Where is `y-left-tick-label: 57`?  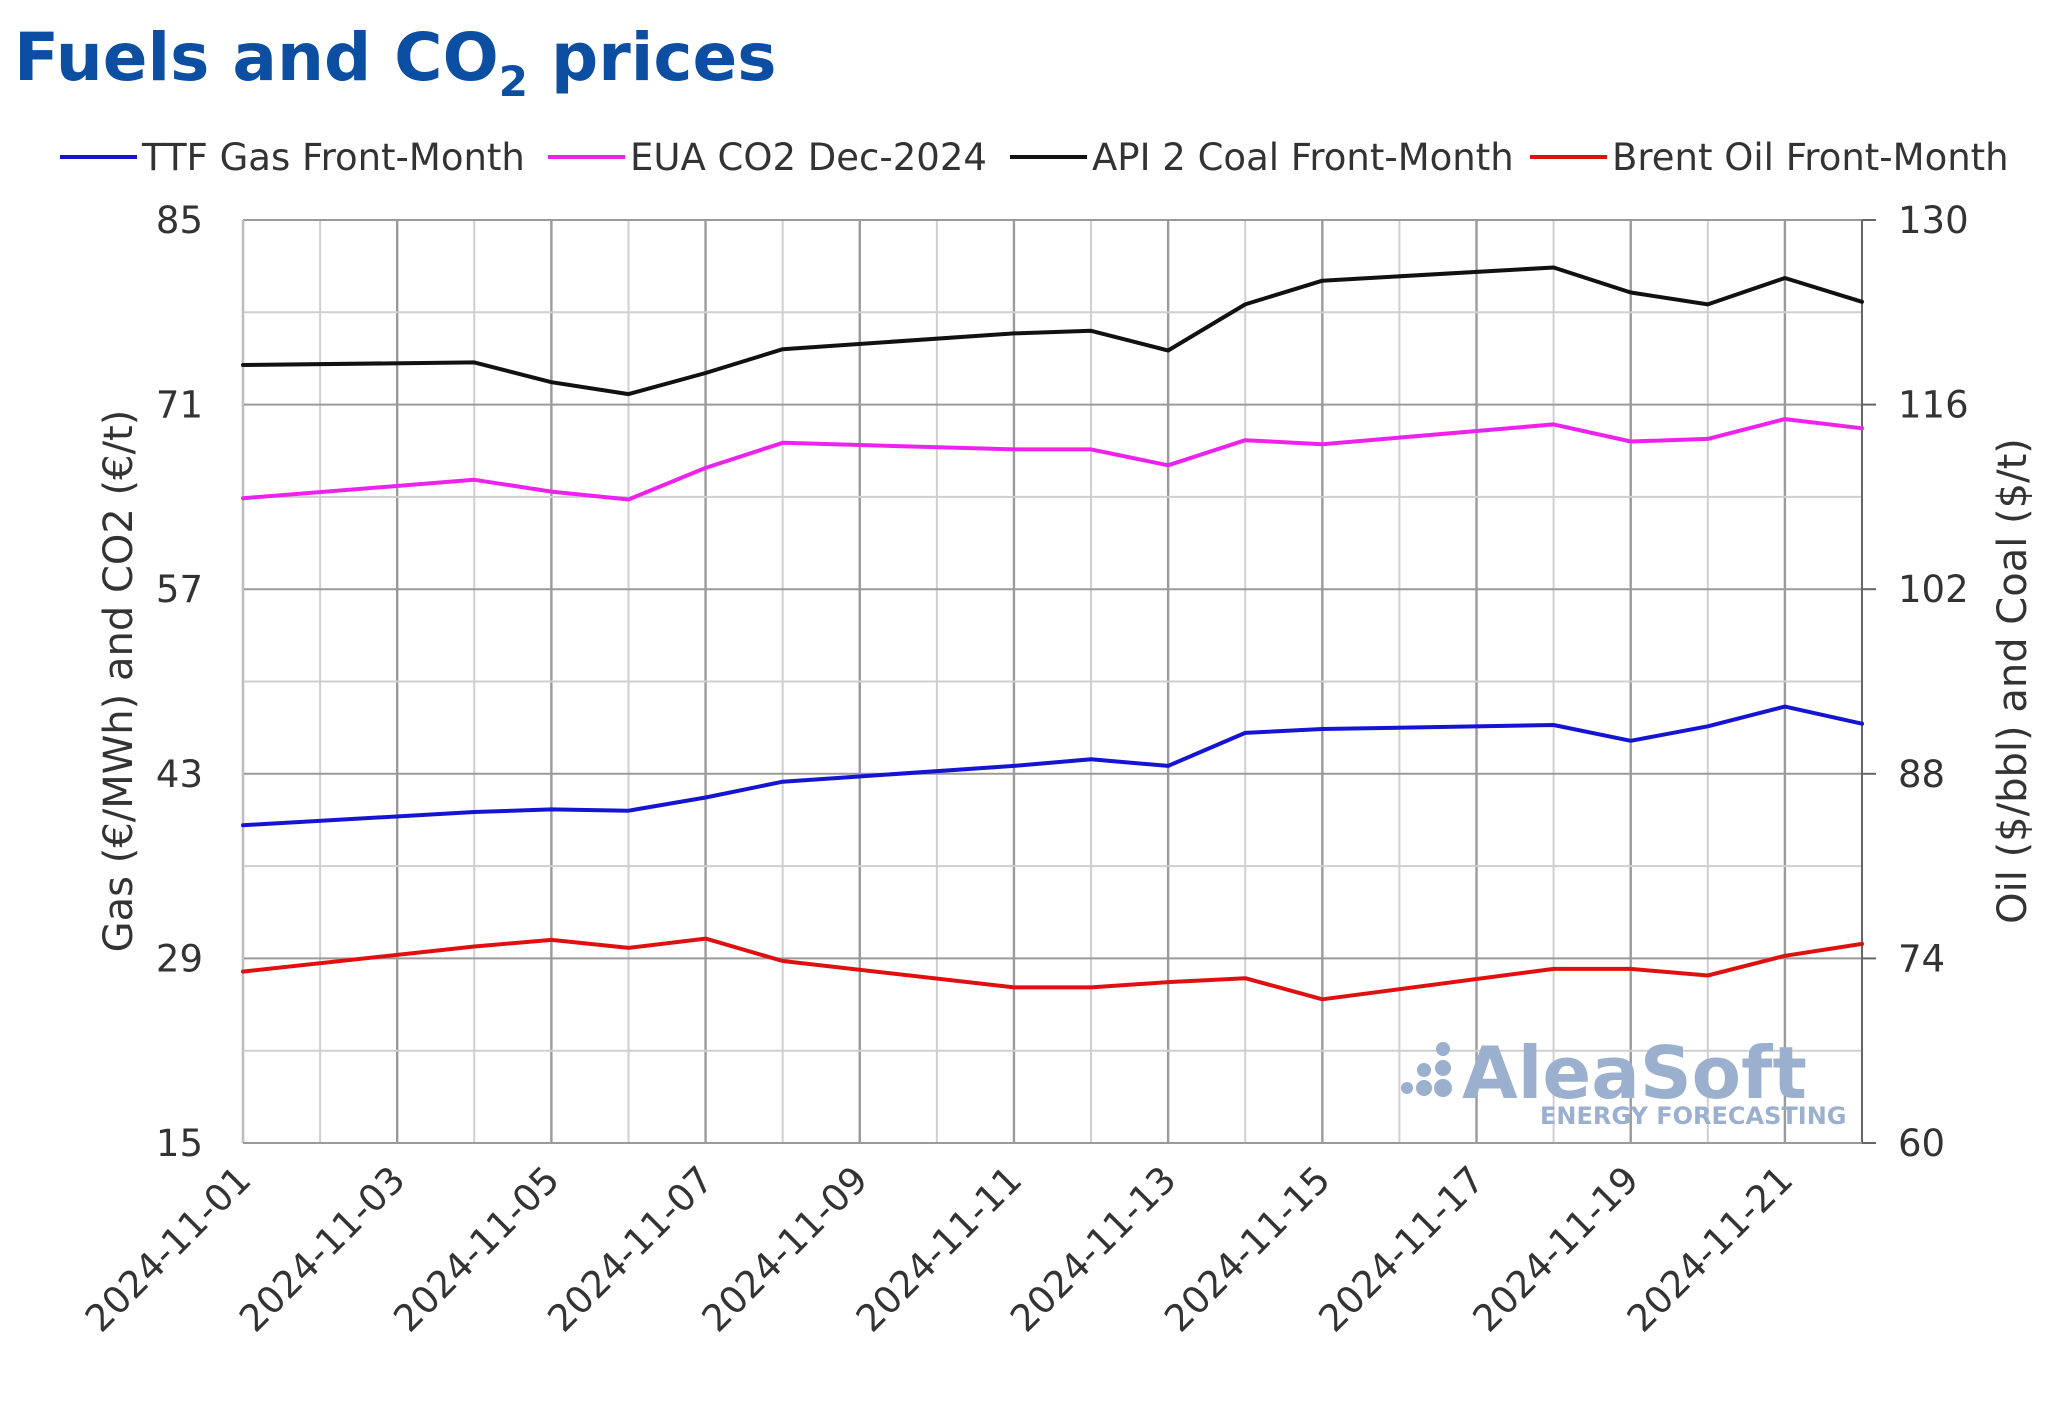
y-left-tick-label: 57 is located at coordinates (179, 589).